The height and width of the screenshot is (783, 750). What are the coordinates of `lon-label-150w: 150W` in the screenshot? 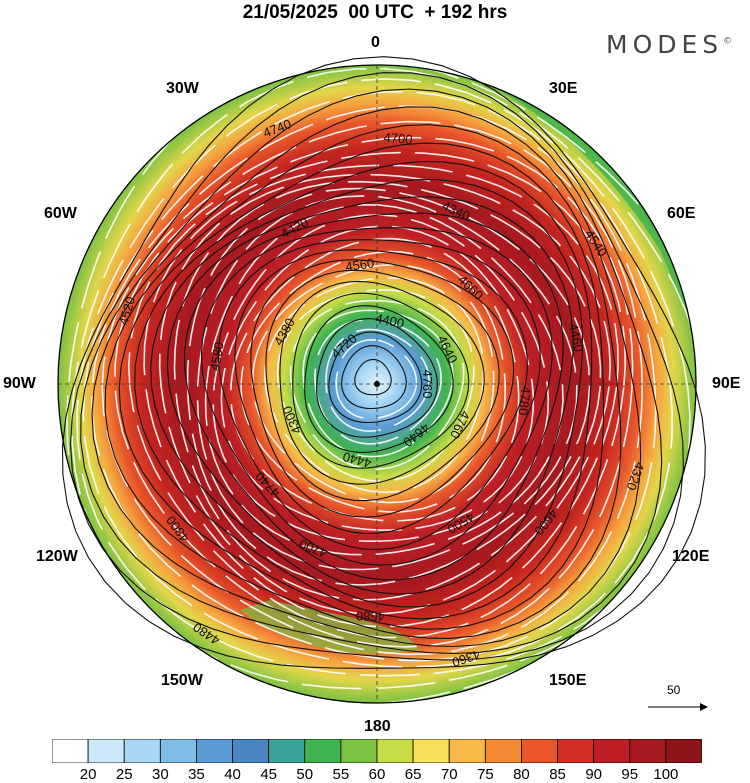 It's located at (182, 680).